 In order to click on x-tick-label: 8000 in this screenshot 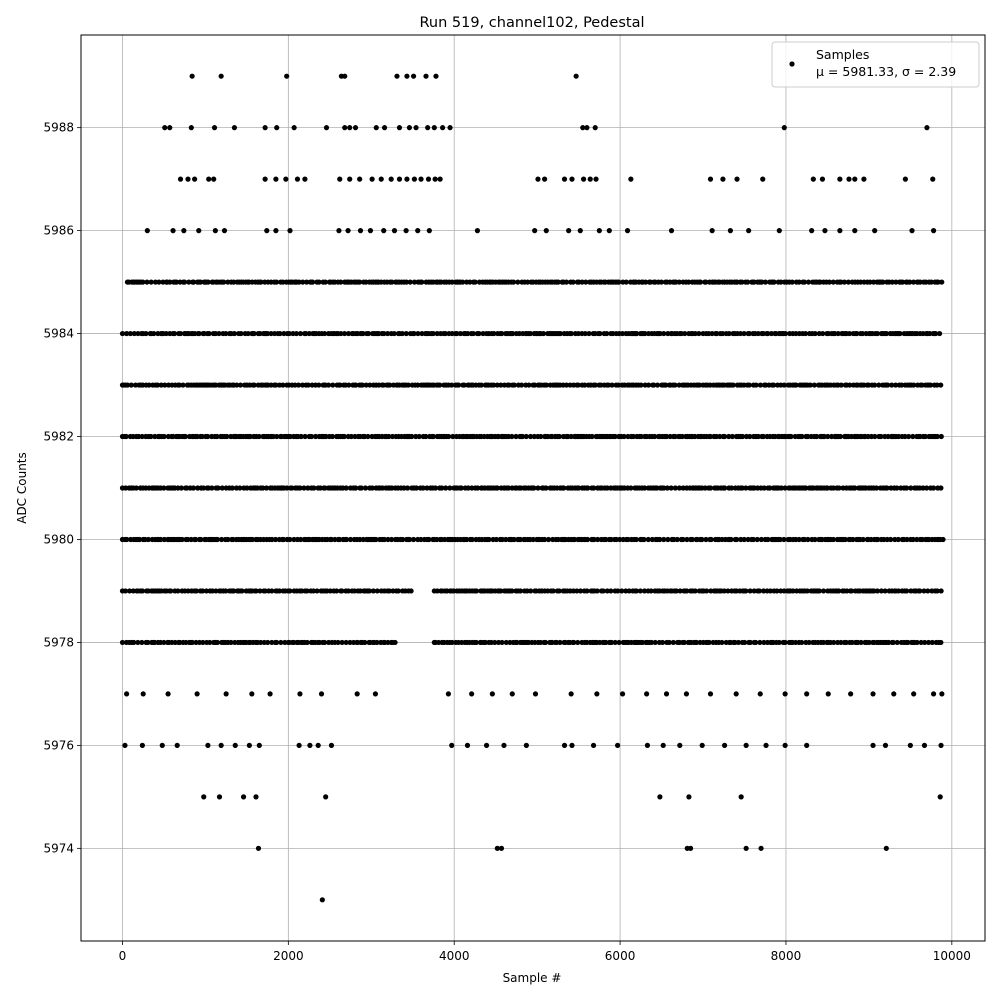, I will do `click(786, 956)`.